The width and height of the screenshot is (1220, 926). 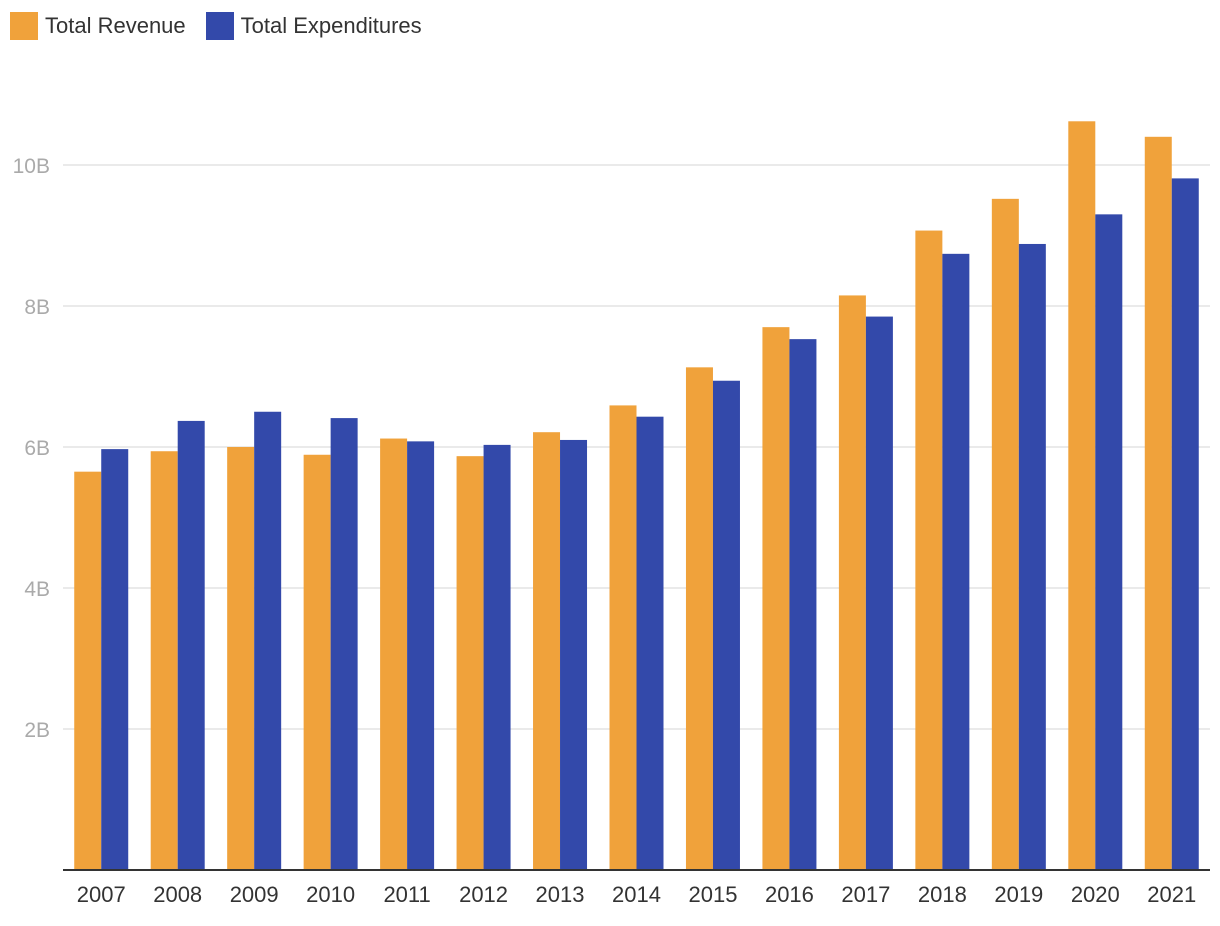 I want to click on x-tick-label: 2017, so click(x=865, y=894).